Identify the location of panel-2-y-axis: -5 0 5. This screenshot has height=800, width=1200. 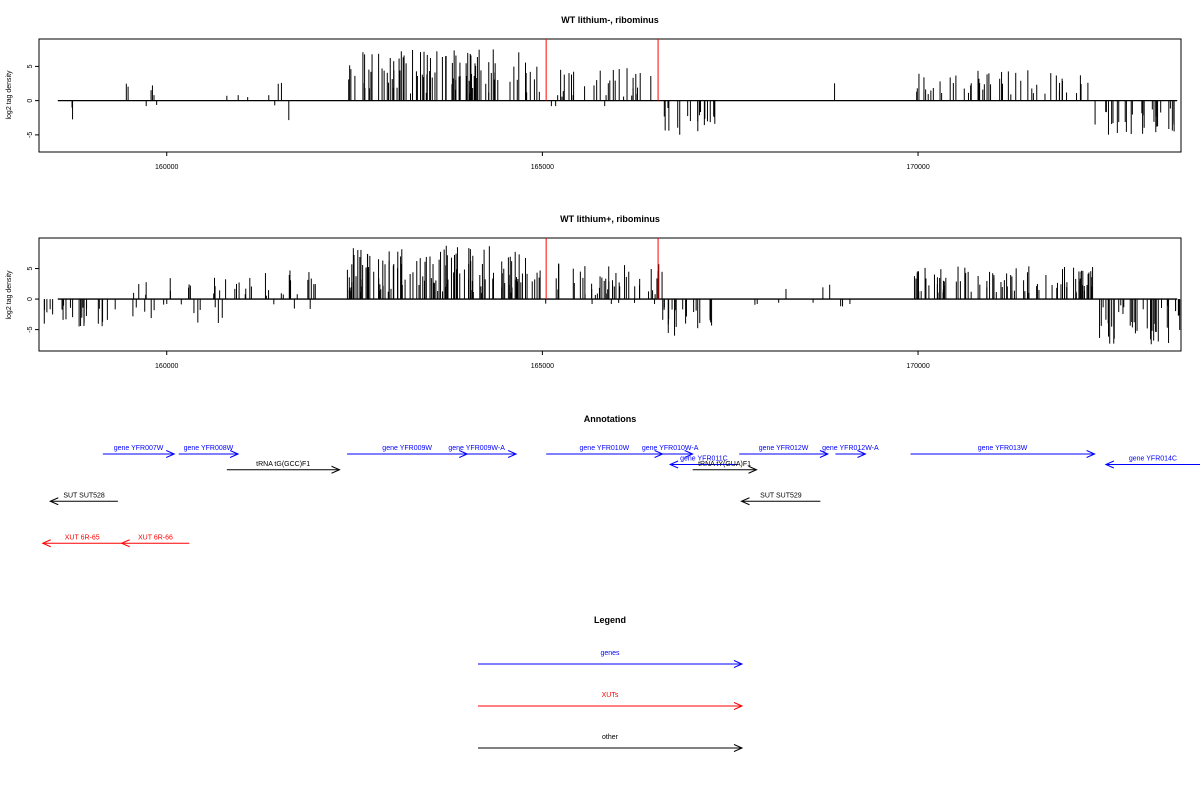
(33, 299).